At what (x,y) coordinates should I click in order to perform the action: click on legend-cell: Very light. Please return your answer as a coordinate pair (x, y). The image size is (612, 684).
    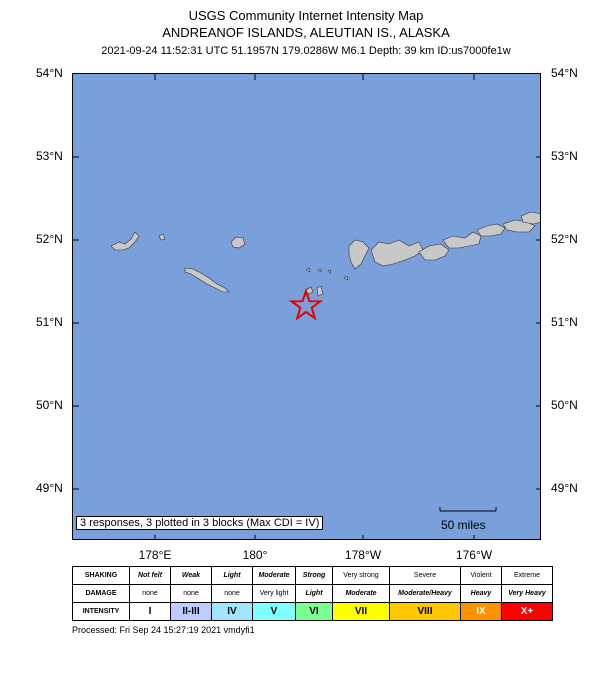
    Looking at the image, I should click on (274, 593).